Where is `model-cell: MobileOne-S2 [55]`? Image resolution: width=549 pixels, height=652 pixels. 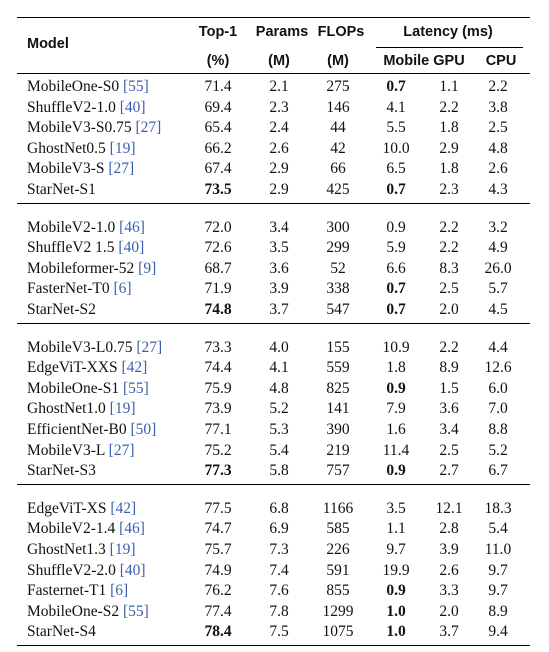 model-cell: MobileOne-S2 [55] is located at coordinates (88, 612).